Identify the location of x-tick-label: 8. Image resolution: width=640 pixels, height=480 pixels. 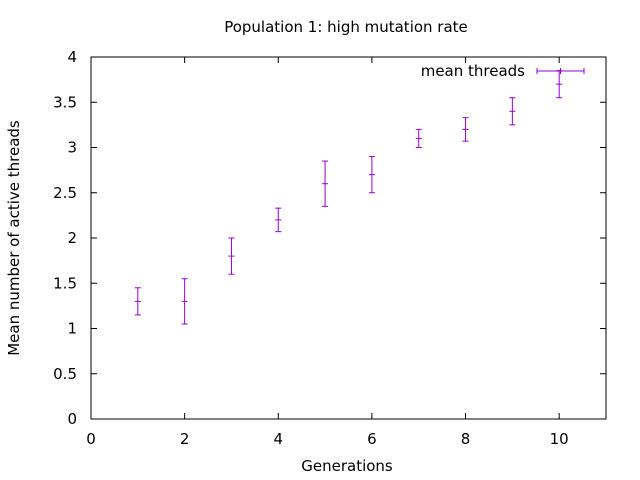
(466, 439).